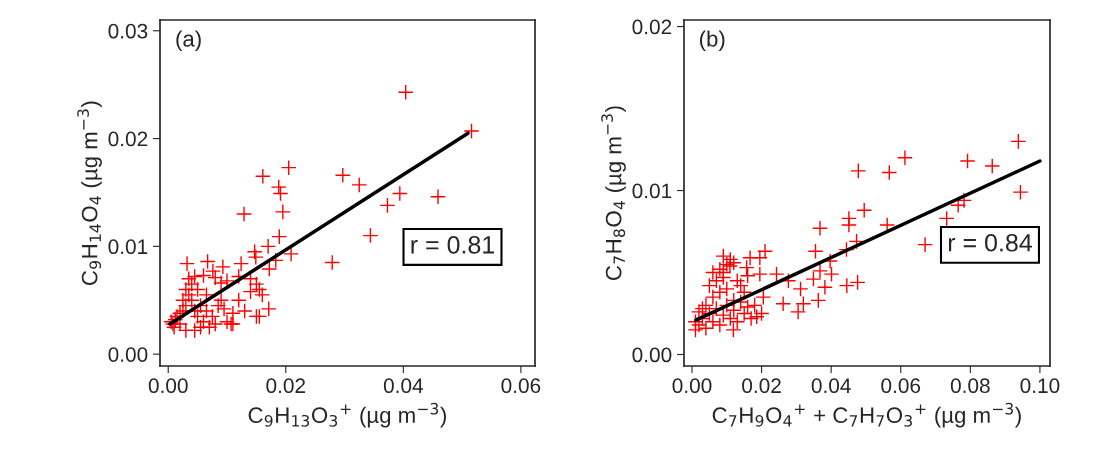 Image resolution: width=1116 pixels, height=464 pixels. I want to click on x-tick-label: 0.10, so click(1040, 386).